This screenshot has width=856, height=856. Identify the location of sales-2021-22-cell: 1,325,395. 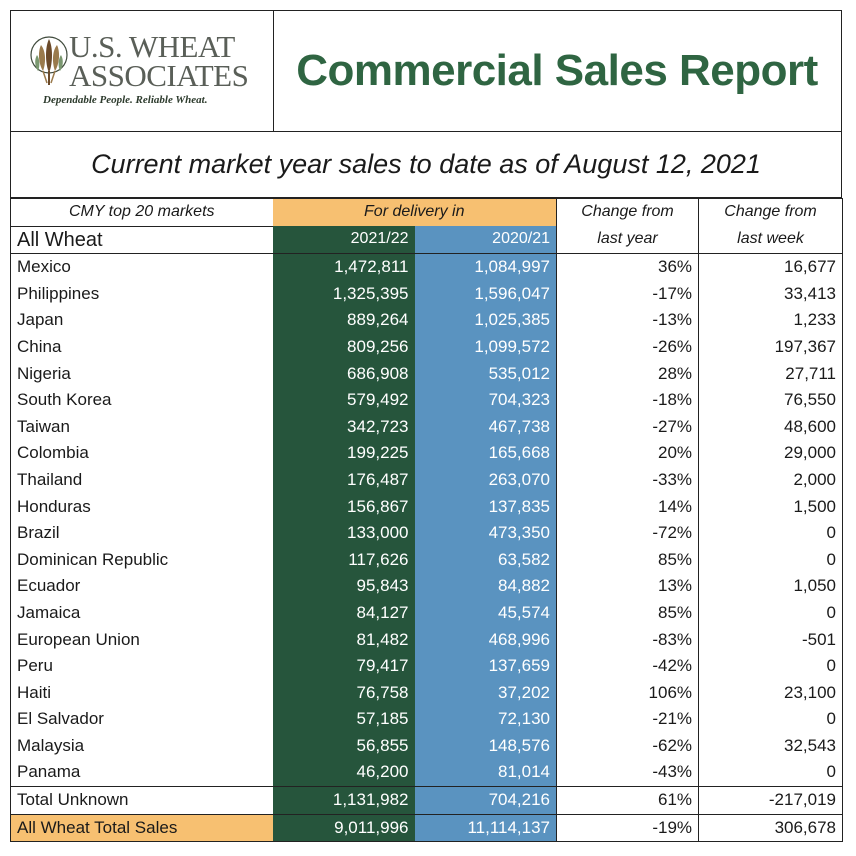
(343, 294).